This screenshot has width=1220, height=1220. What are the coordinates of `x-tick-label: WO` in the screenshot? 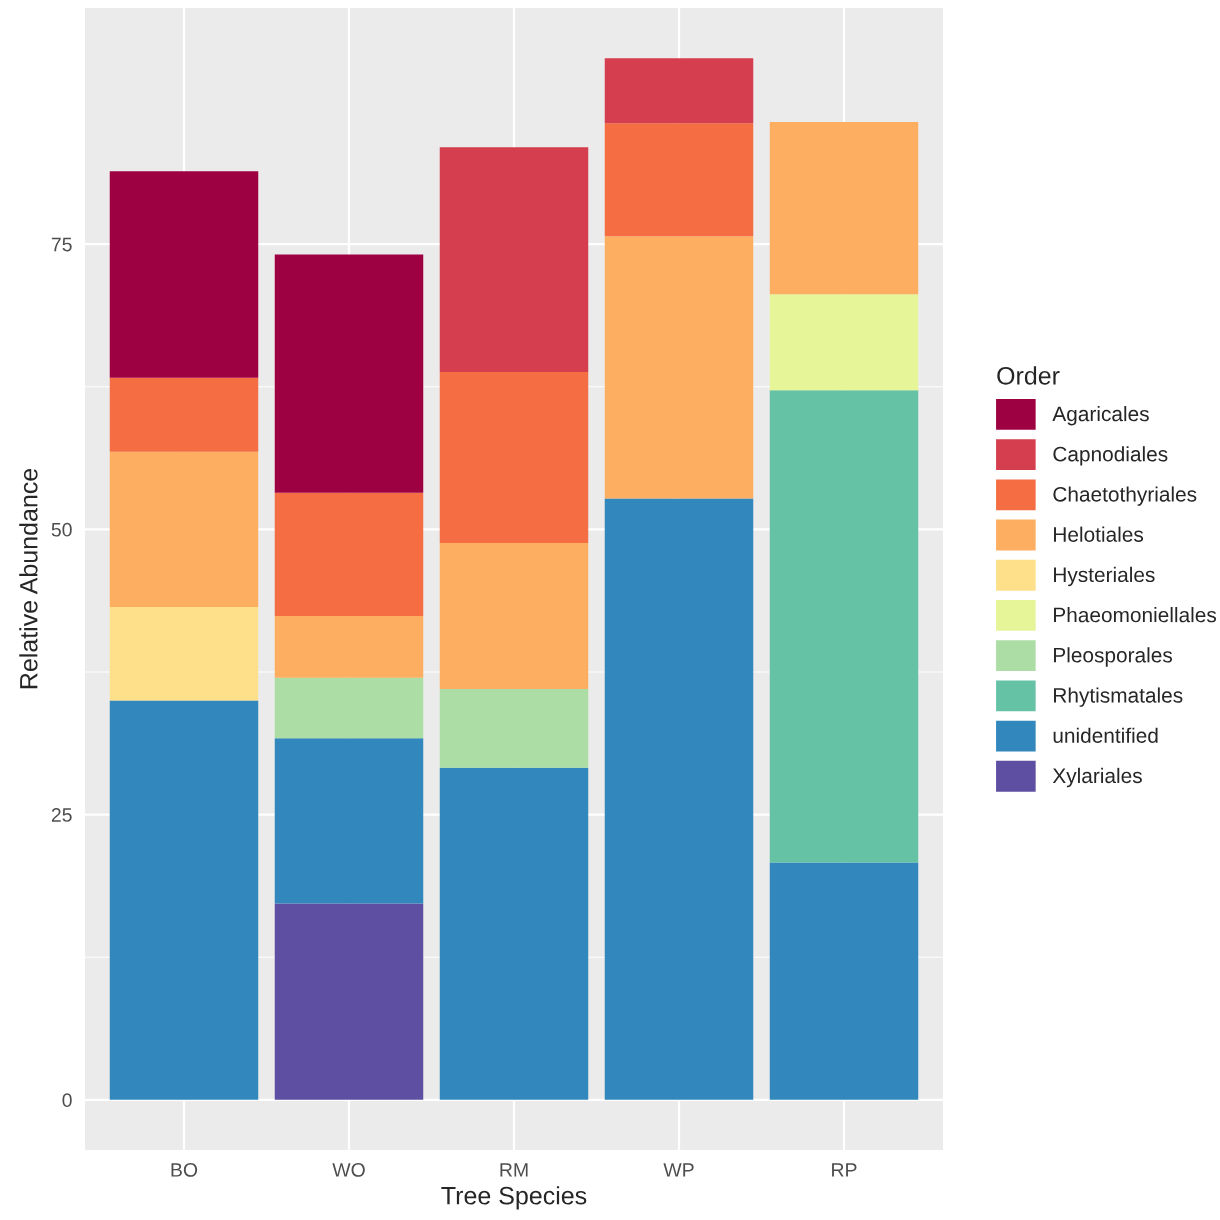 It's located at (348, 1170).